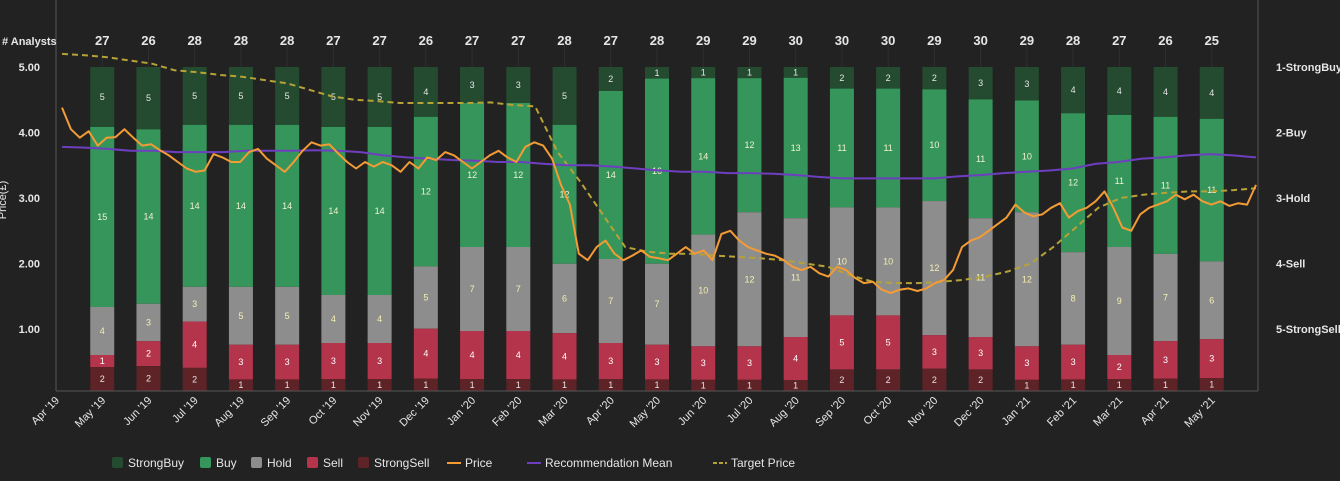 This screenshot has width=1340, height=481. I want to click on bar-label-sell: 1, so click(102, 361).